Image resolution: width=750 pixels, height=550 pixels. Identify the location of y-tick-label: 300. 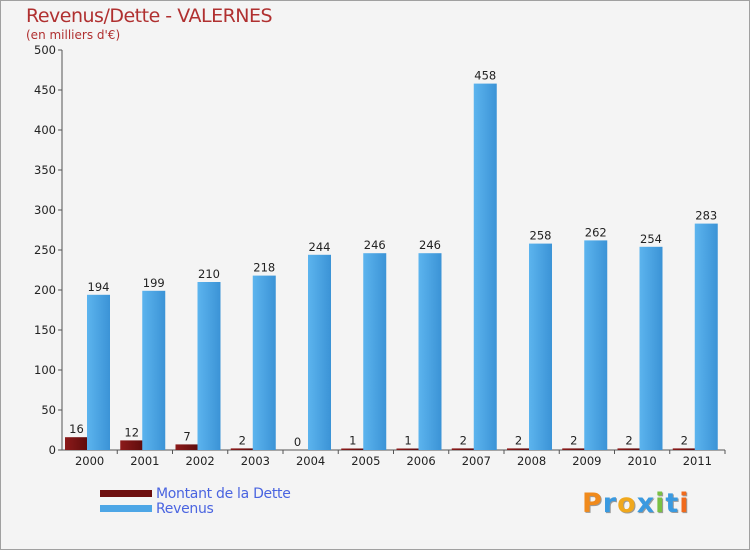
(45, 210).